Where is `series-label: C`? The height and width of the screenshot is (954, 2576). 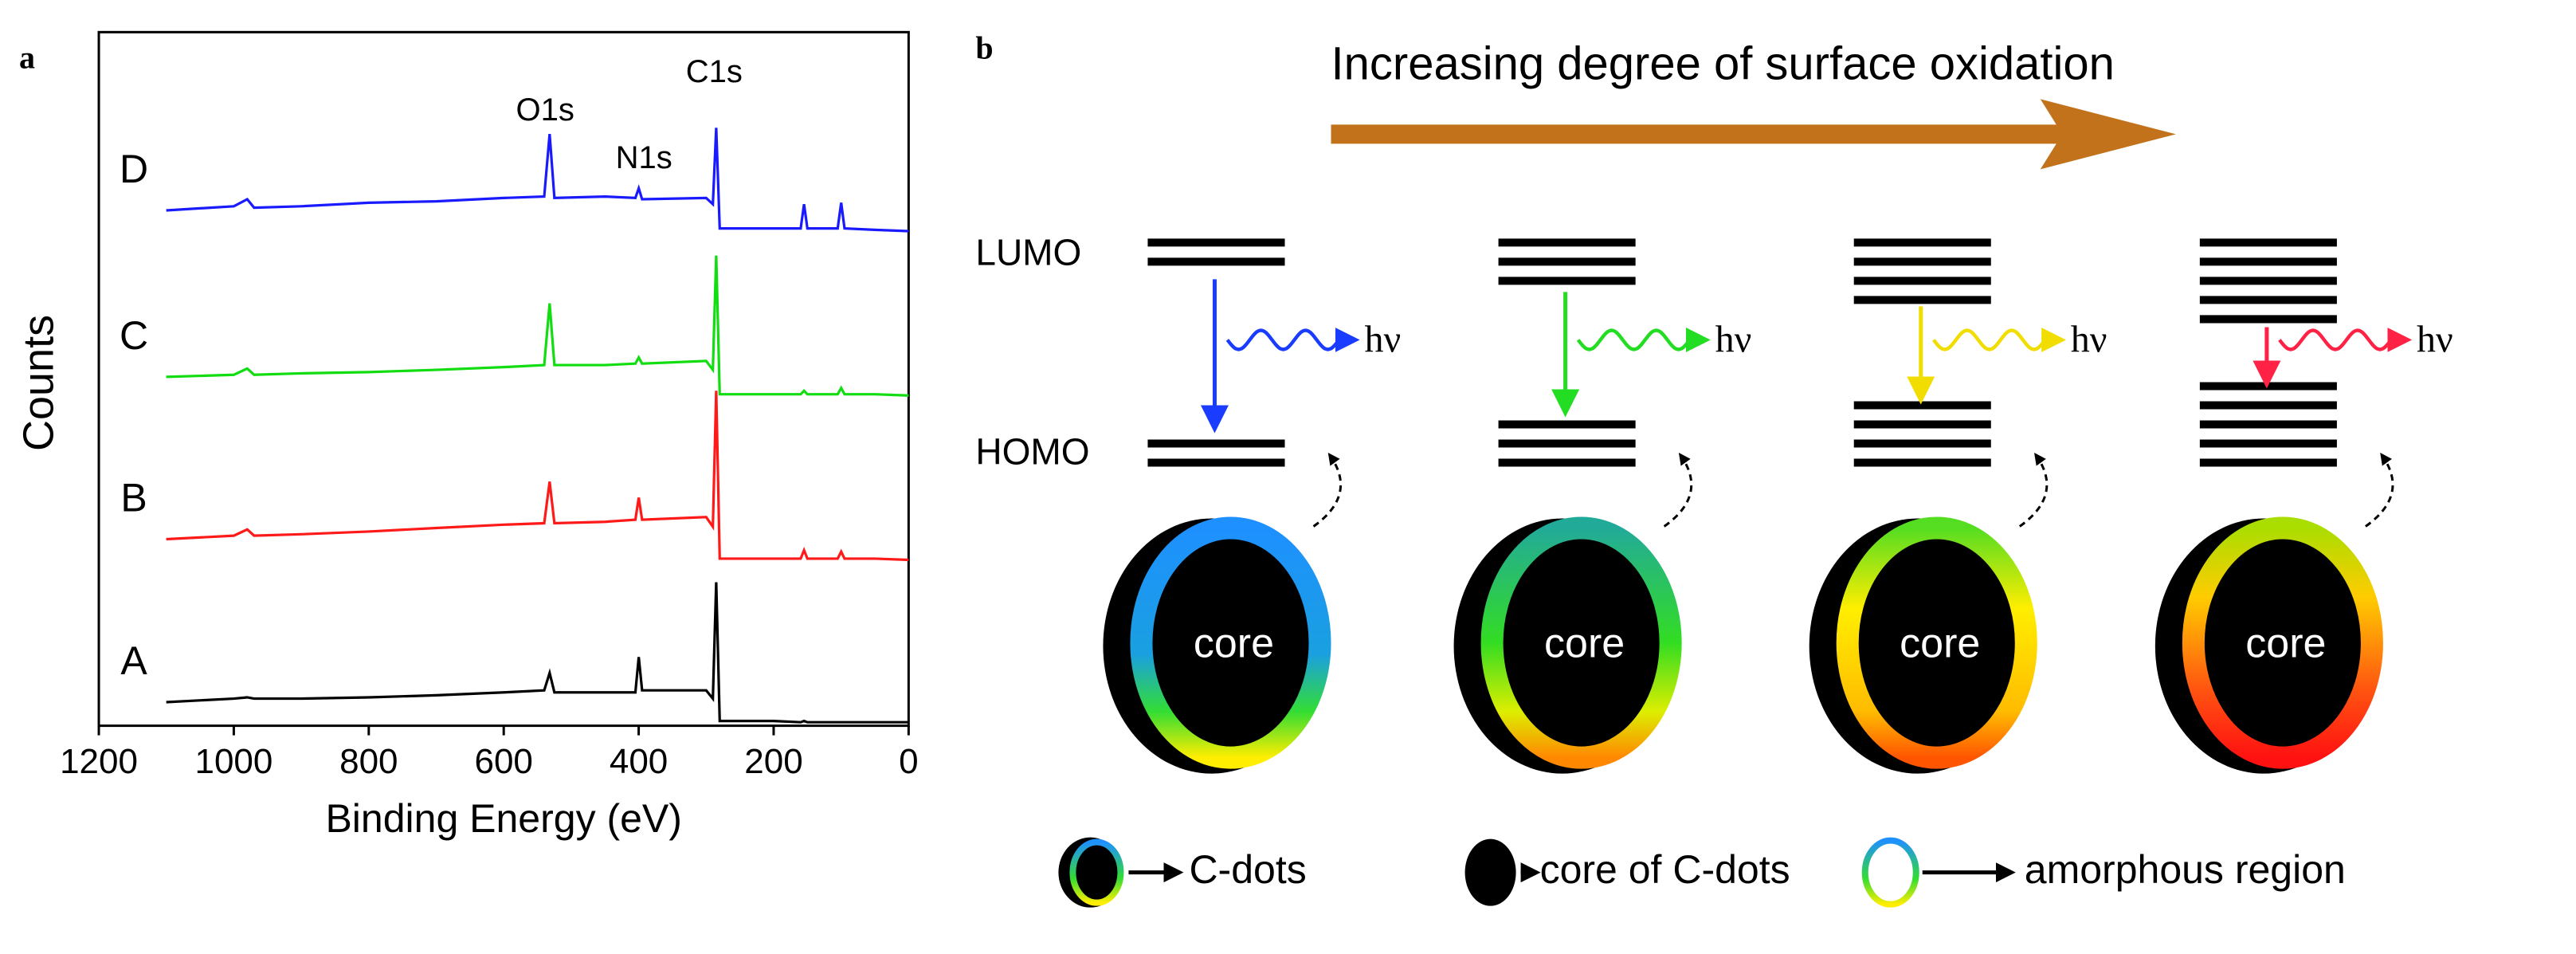 series-label: C is located at coordinates (134, 335).